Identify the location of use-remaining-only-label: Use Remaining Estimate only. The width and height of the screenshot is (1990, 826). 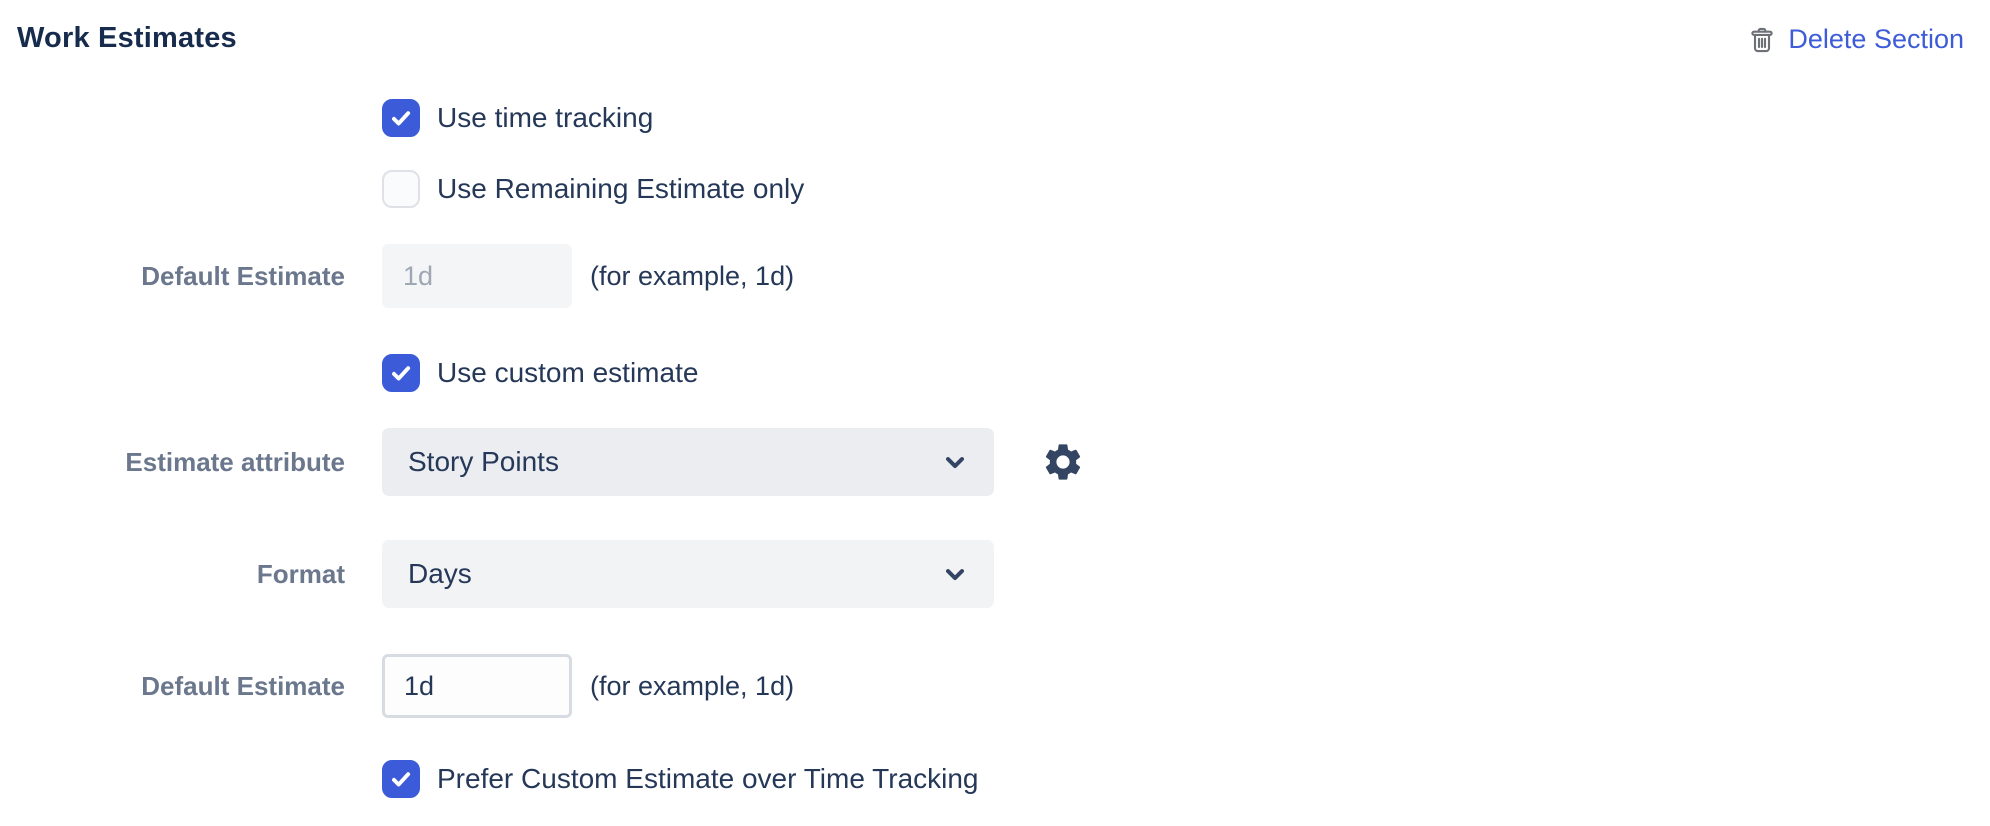
(621, 188).